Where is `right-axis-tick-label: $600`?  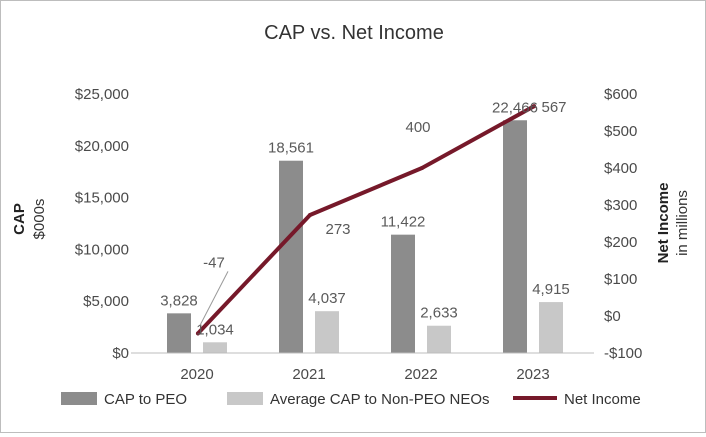
right-axis-tick-label: $600 is located at coordinates (620, 94).